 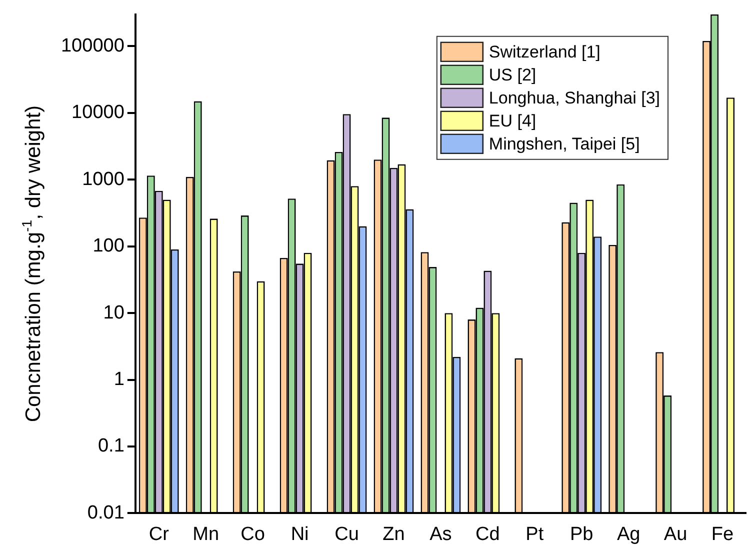 What do you see at coordinates (32, 263) in the screenshot?
I see `y-axis-title: Concnetration (mg.g-1, dry weight)` at bounding box center [32, 263].